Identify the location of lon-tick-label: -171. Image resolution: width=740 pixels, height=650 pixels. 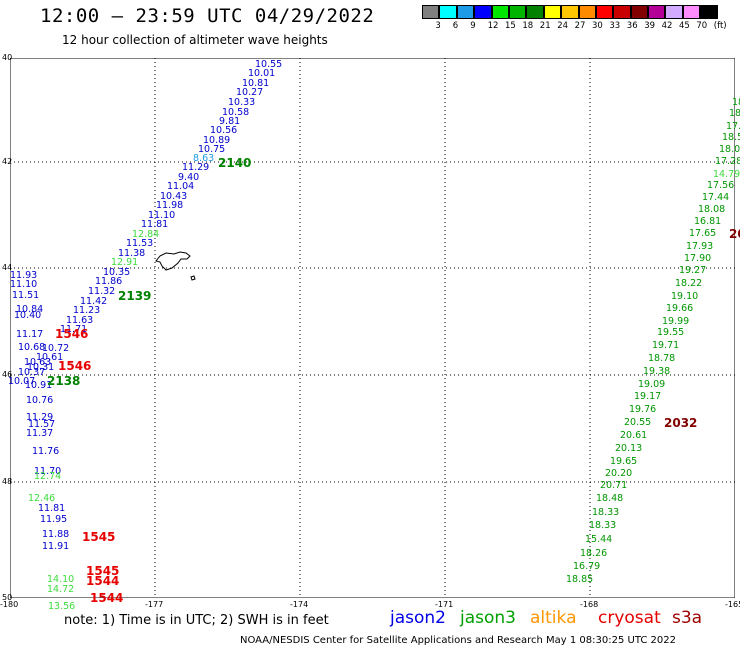
(444, 604).